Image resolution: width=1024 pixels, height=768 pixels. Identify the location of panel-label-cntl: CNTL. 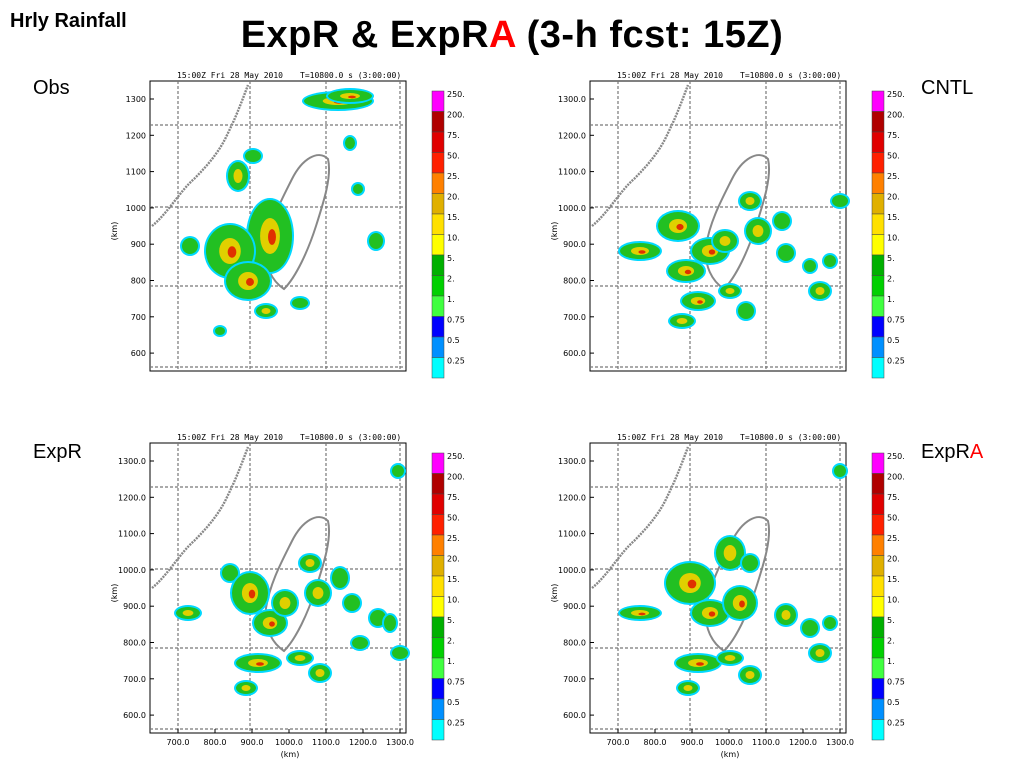
(947, 88).